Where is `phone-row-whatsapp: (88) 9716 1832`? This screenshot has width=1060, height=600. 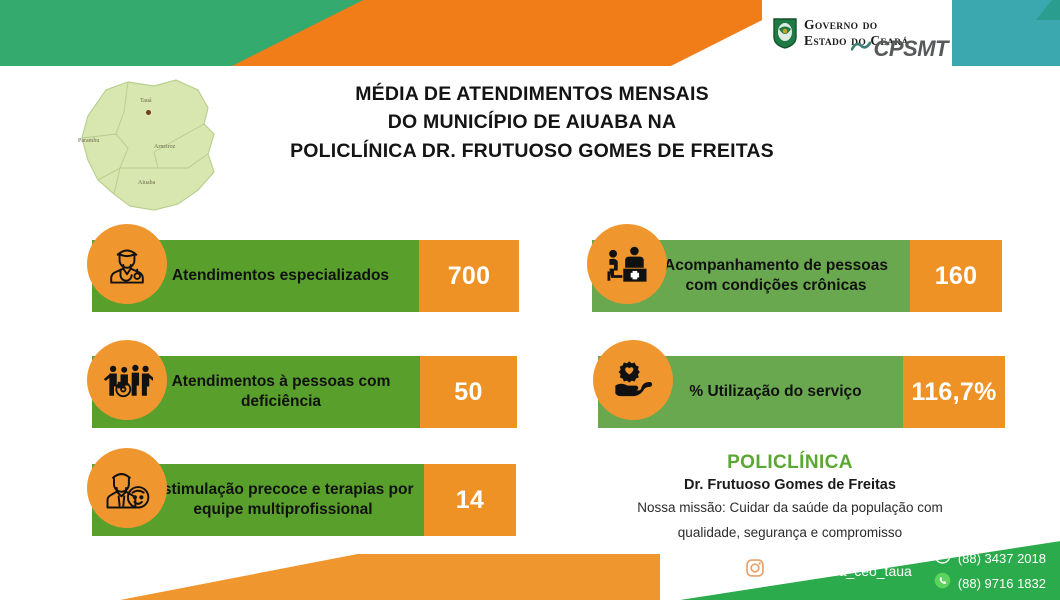
phone-row-whatsapp: (88) 9716 1832 is located at coordinates (990, 583).